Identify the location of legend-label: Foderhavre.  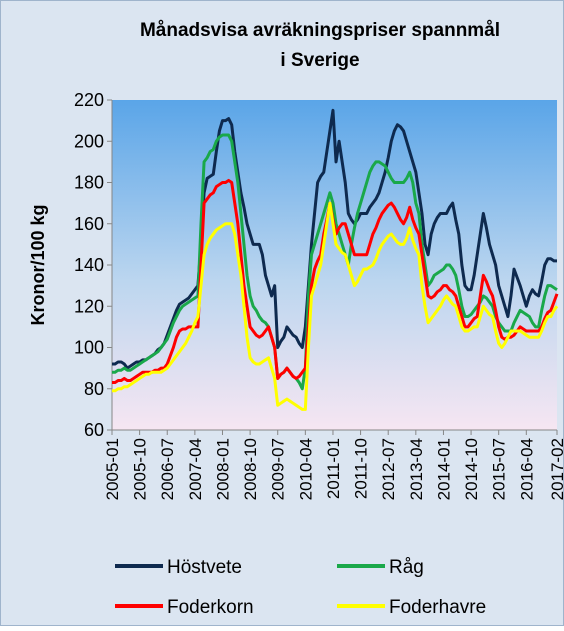
(437, 607).